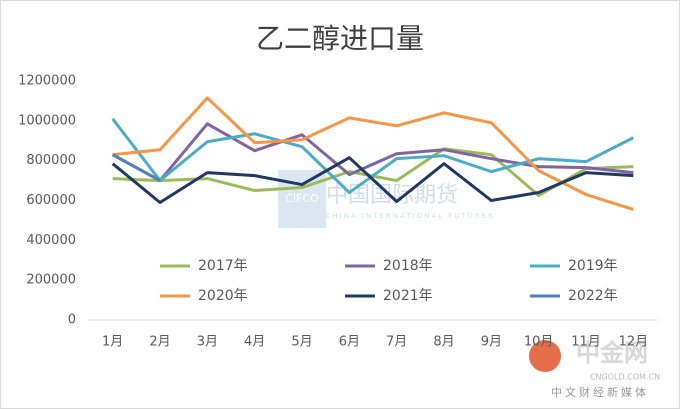  Describe the element at coordinates (491, 342) in the screenshot. I see `x-tick-label: 9月` at that location.